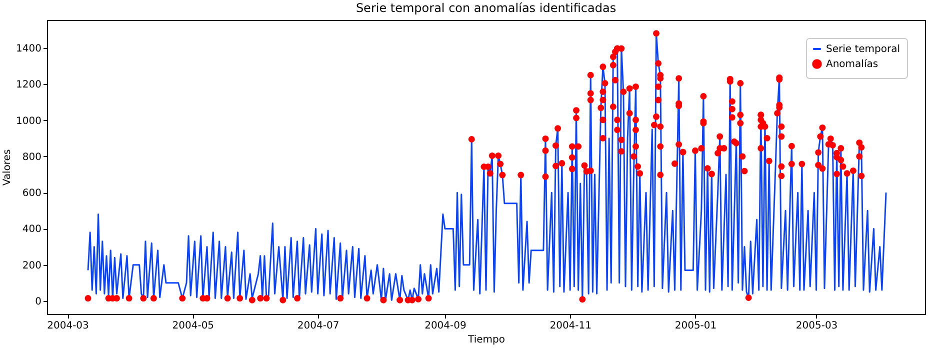 This screenshot has width=932, height=348. Describe the element at coordinates (32, 230) in the screenshot. I see `y-tick-label: 400` at that location.